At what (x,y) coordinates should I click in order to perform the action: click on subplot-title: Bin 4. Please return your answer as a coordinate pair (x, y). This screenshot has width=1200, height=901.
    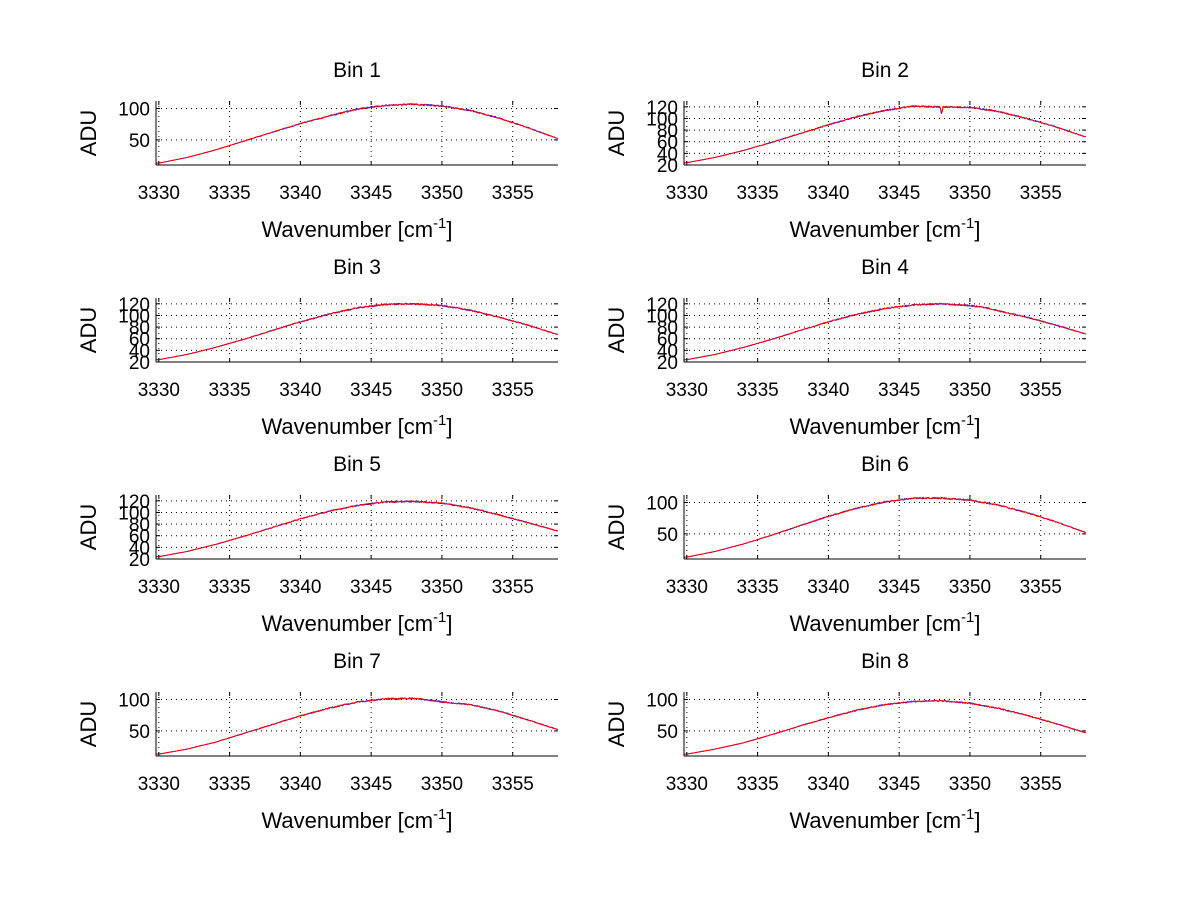
    Looking at the image, I should click on (885, 267).